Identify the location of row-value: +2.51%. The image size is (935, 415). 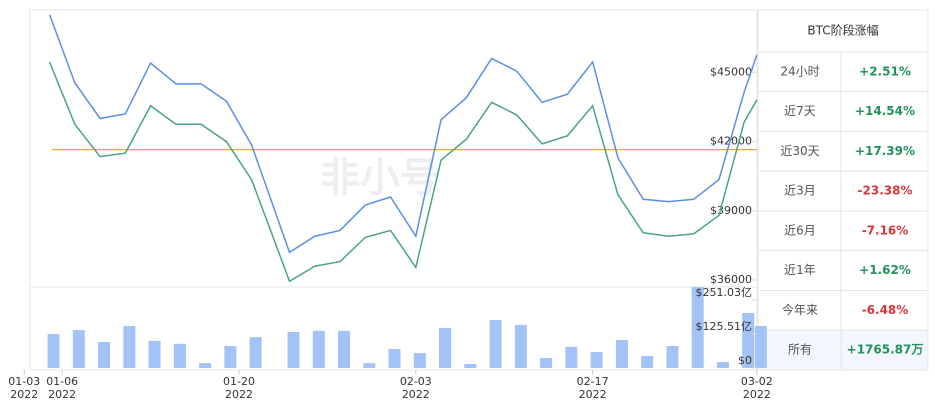
(885, 71).